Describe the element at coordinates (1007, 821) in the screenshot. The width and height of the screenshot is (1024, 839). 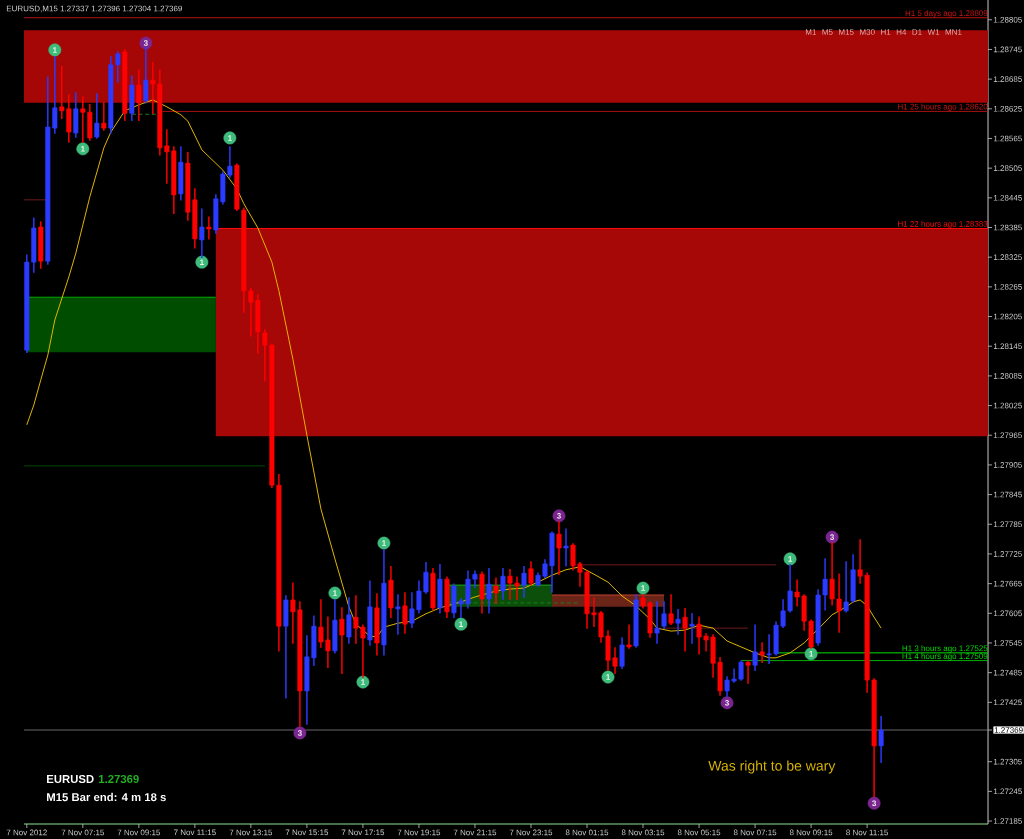
I see `y-tick-label: 1.27185` at that location.